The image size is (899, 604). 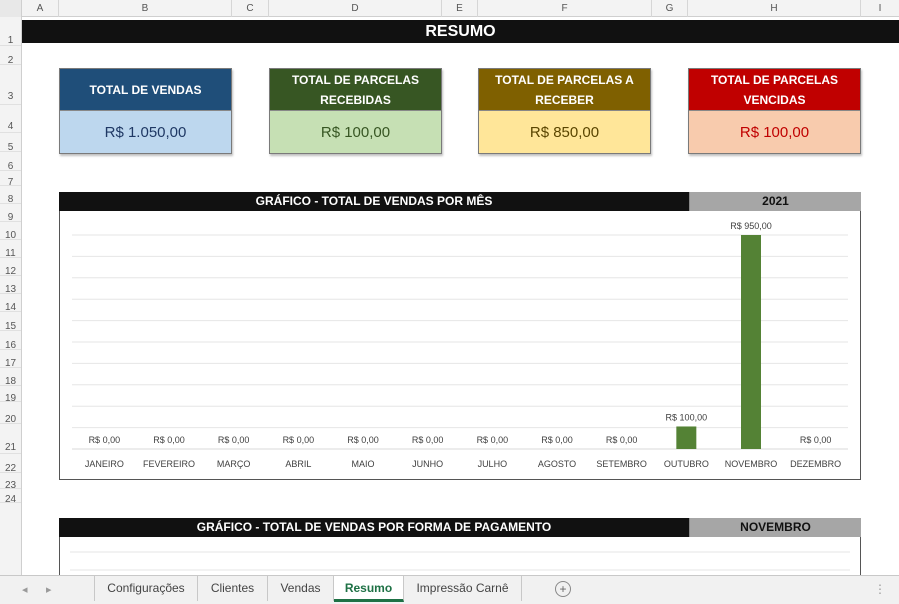 I want to click on tab-resumo: Resumo, so click(x=369, y=589).